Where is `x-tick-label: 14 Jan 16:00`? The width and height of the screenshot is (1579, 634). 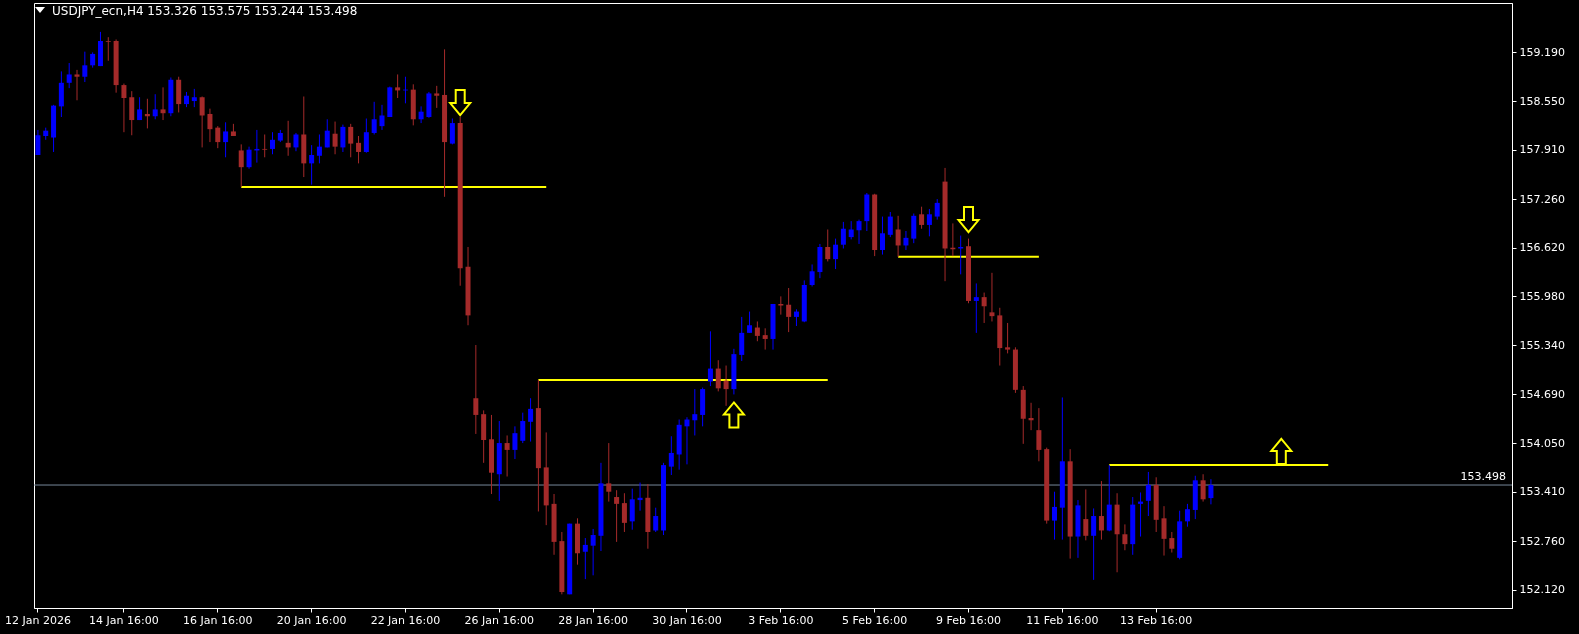 x-tick-label: 14 Jan 16:00 is located at coordinates (124, 620).